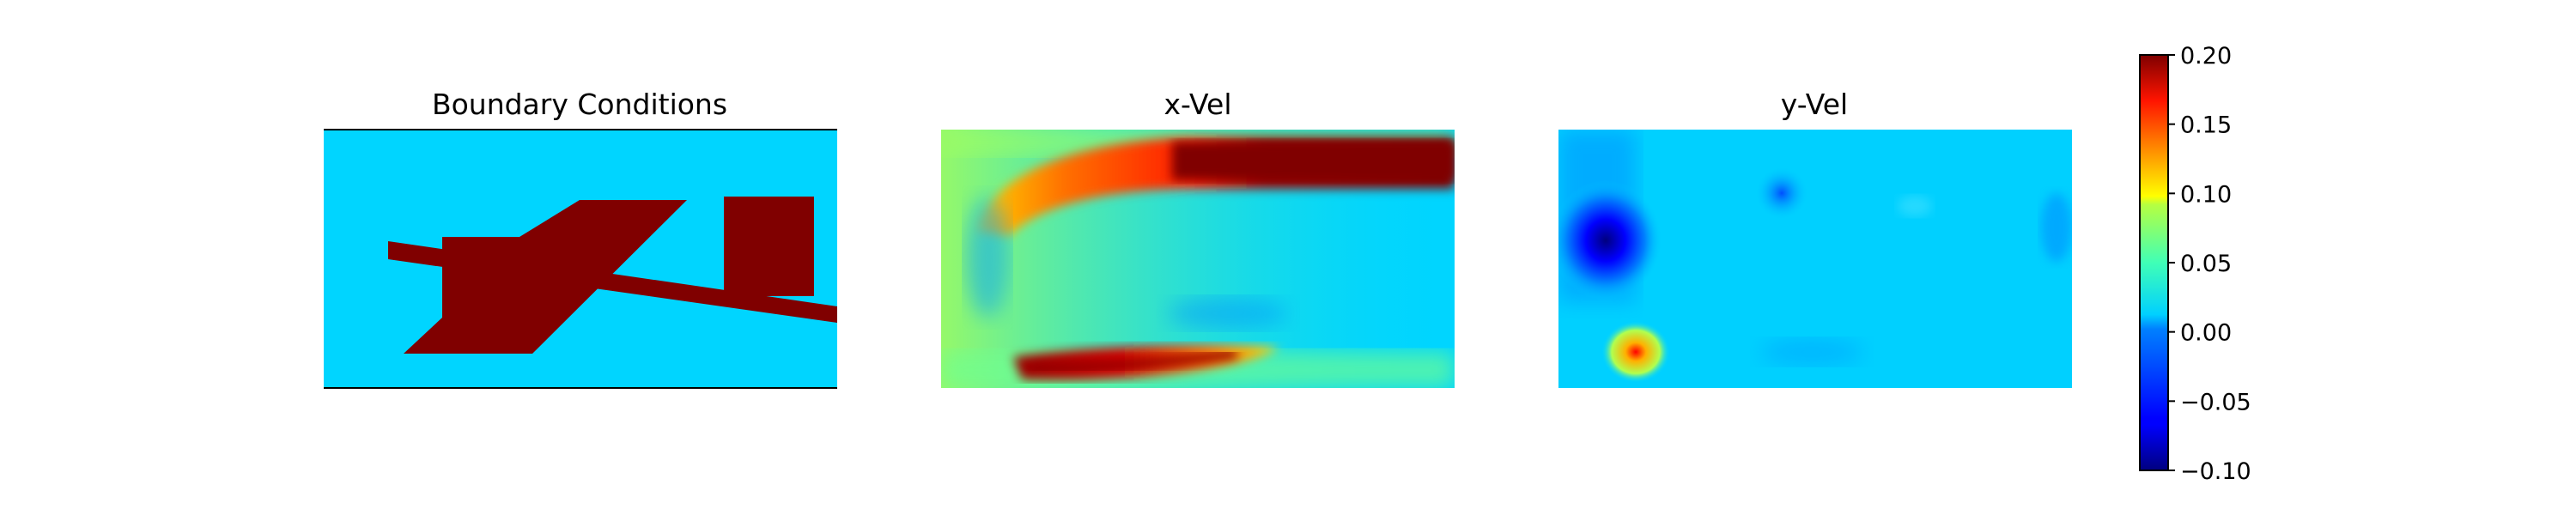 The width and height of the screenshot is (2576, 515). Describe the element at coordinates (2206, 264) in the screenshot. I see `colorbar-tick-label: 0.05` at that location.